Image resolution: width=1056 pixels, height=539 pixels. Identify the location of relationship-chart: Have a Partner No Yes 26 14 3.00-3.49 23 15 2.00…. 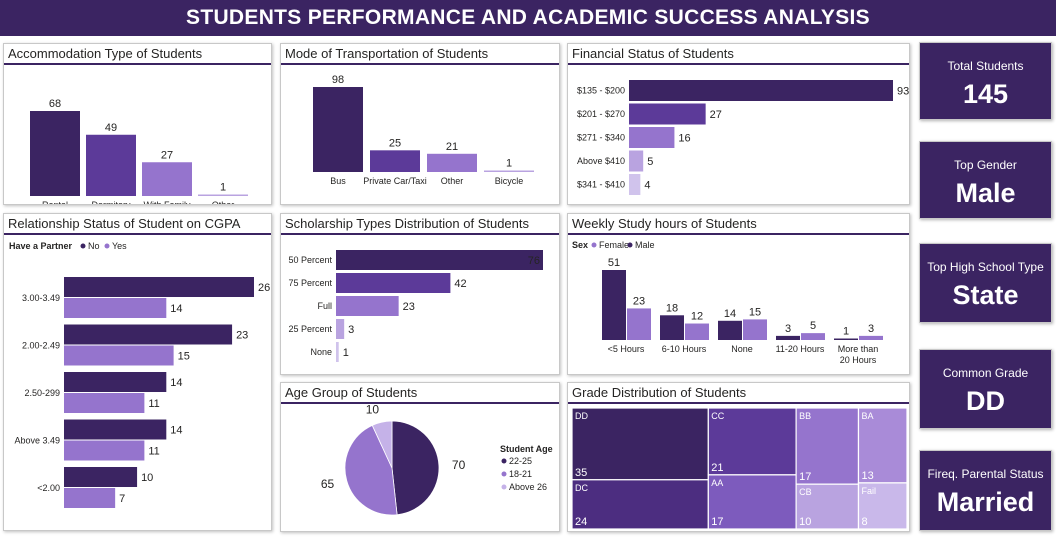
(139, 374).